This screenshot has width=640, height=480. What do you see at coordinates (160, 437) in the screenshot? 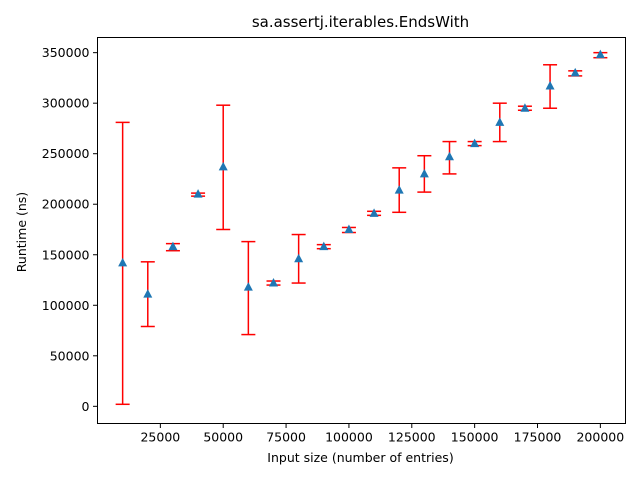
I see `x-tick-label: 25000` at bounding box center [160, 437].